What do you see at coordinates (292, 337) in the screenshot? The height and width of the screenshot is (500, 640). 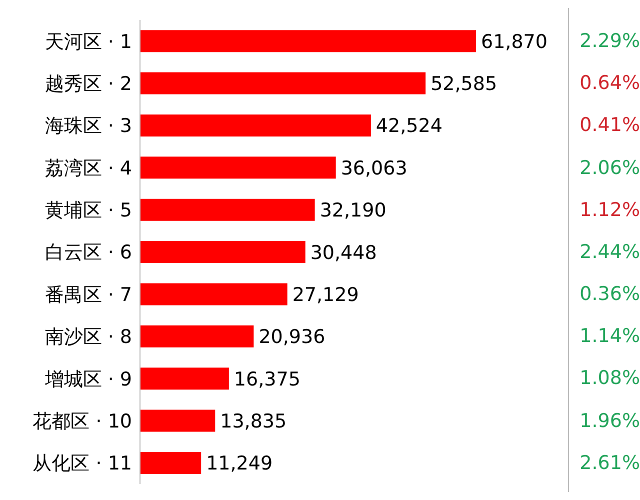 I see `data-label: 20,936` at bounding box center [292, 337].